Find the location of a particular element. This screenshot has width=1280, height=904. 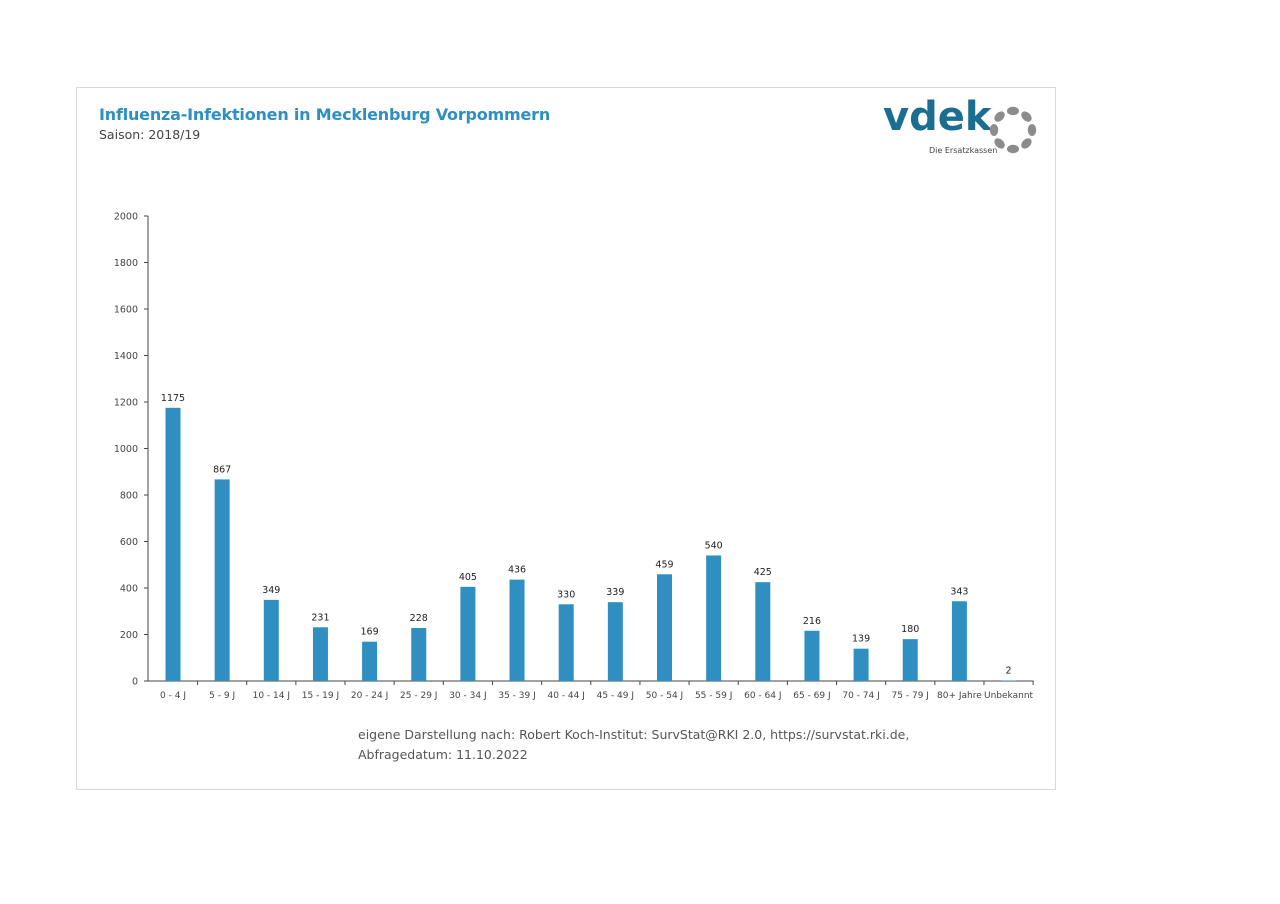

x-tick-label: 75 - 79 J is located at coordinates (910, 696).